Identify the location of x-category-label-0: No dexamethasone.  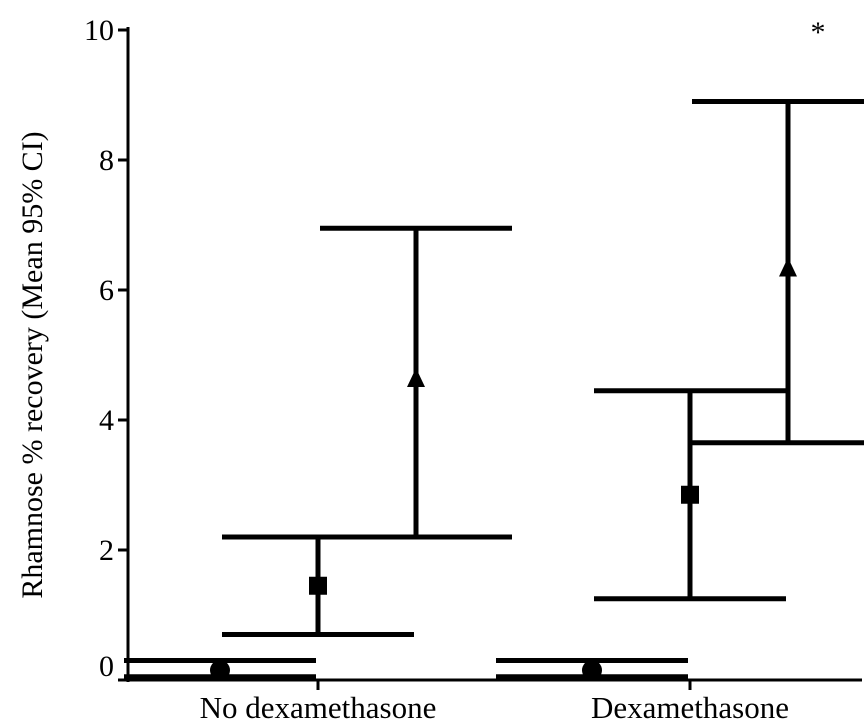
(318, 707).